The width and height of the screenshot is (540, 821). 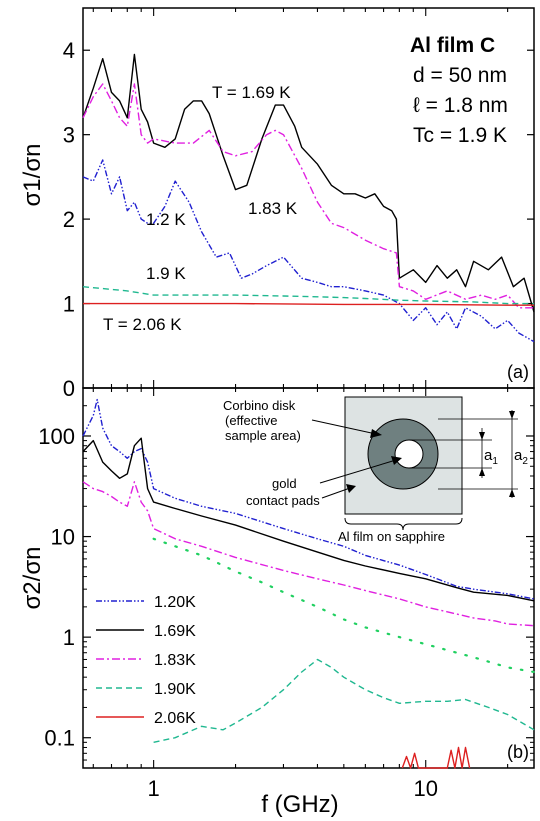 I want to click on inset-caption-brace, so click(x=403, y=524).